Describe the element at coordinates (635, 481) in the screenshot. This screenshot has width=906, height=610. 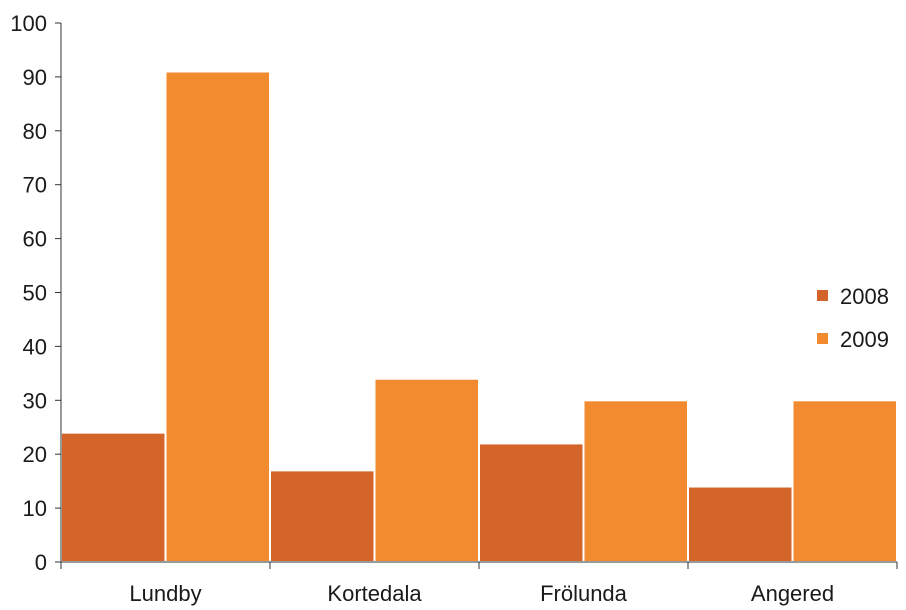
I see `bar-2009-frölunda` at that location.